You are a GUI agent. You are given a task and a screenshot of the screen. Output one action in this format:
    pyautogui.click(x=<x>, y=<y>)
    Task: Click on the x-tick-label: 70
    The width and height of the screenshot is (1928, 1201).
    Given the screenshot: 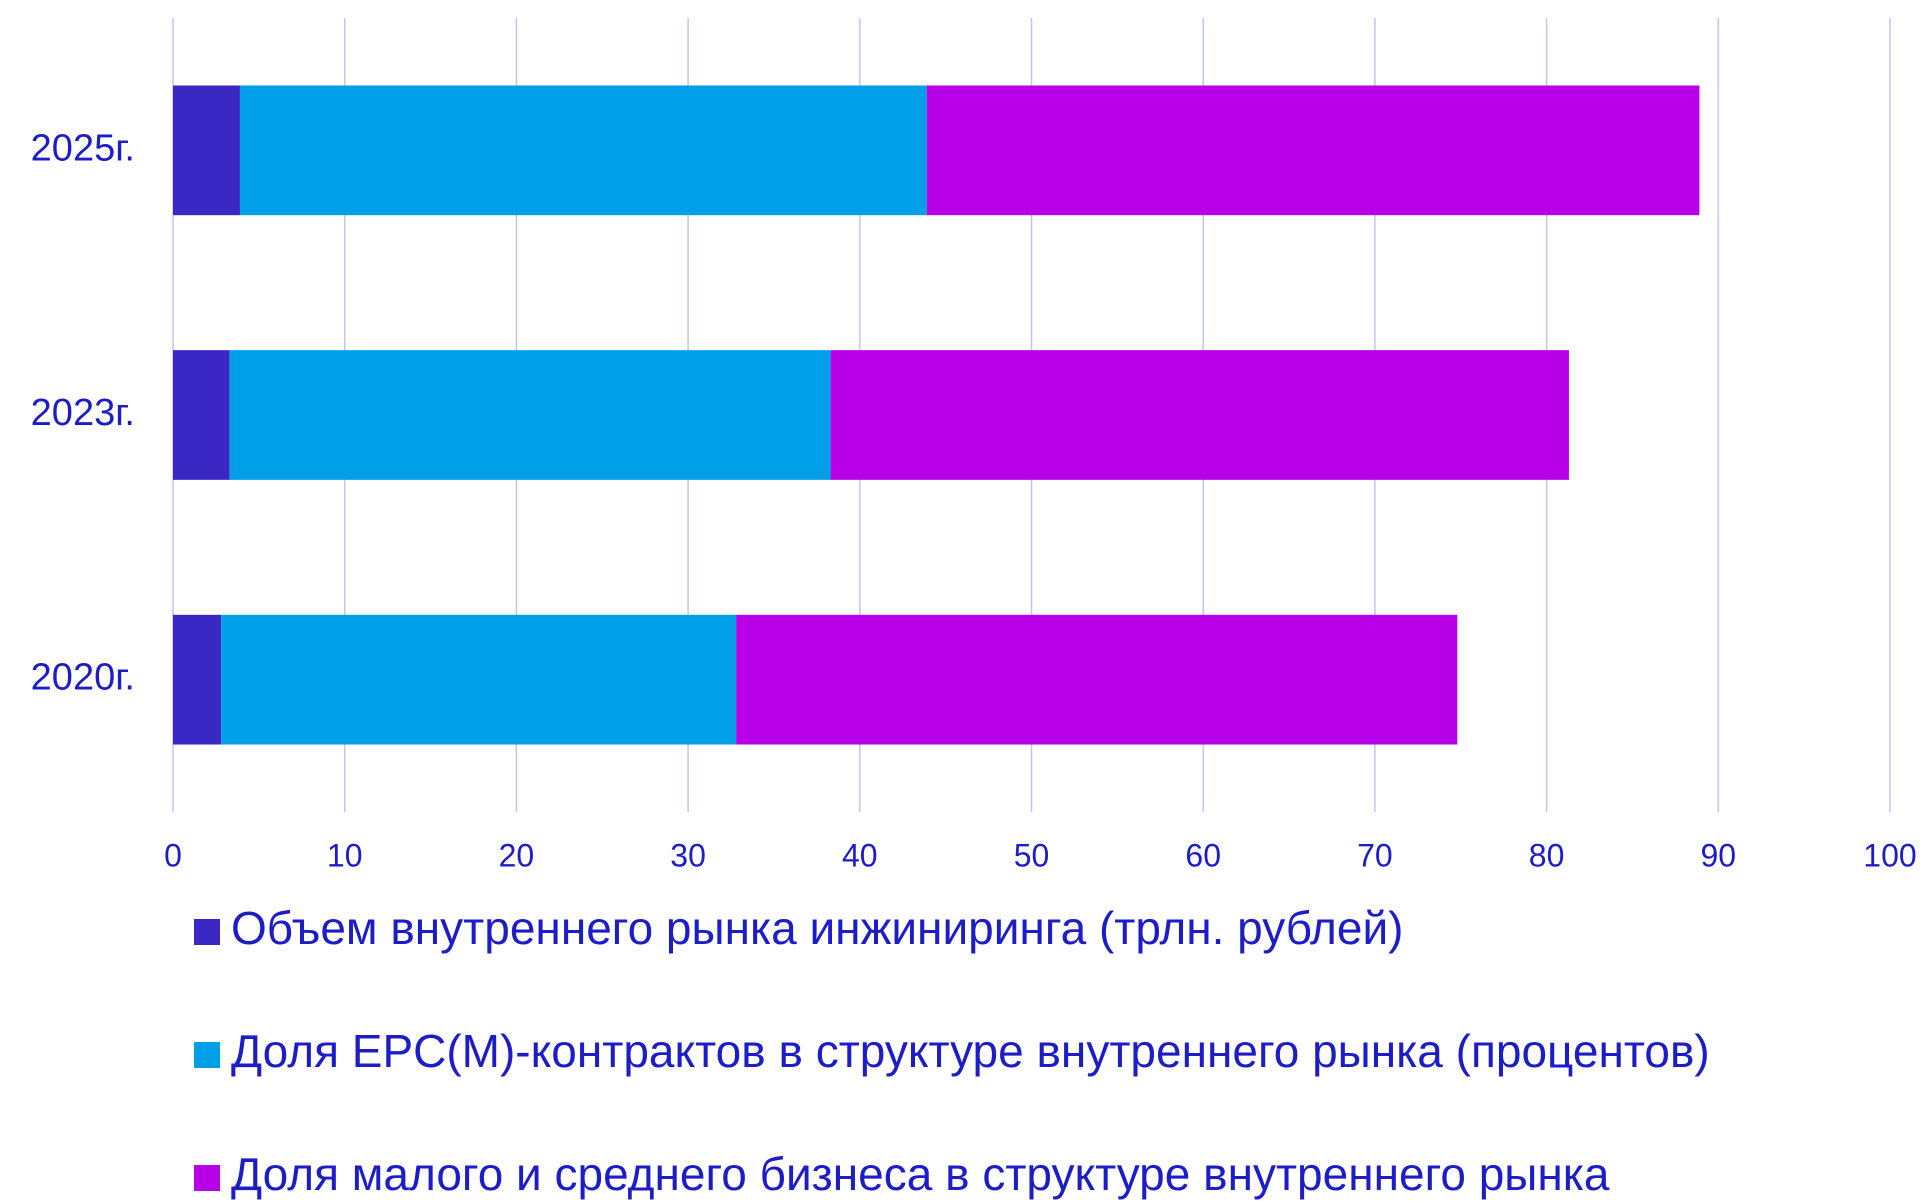 What is the action you would take?
    pyautogui.click(x=1375, y=855)
    